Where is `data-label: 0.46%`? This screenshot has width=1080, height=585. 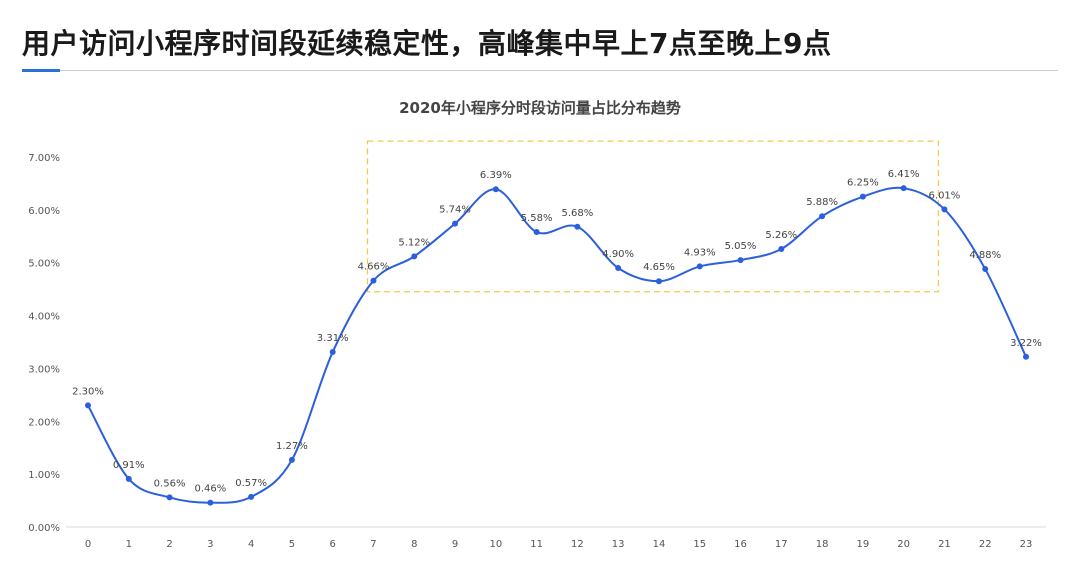
data-label: 0.46% is located at coordinates (210, 489).